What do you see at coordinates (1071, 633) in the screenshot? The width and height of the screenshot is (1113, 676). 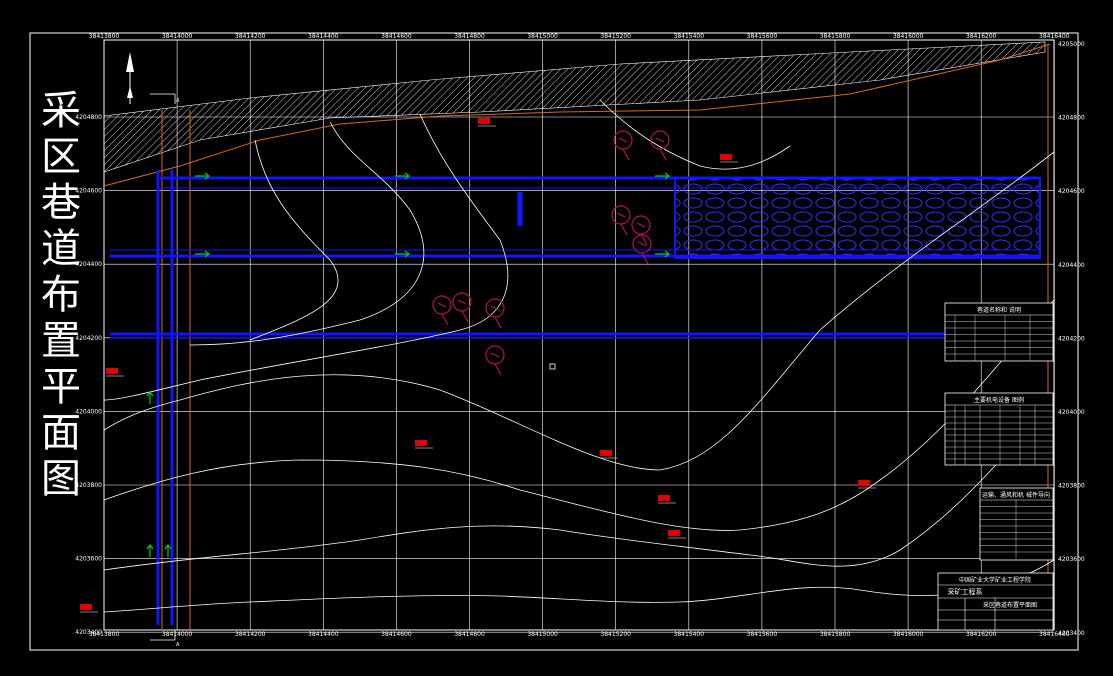 I see `y-tick-right: 4203400` at bounding box center [1071, 633].